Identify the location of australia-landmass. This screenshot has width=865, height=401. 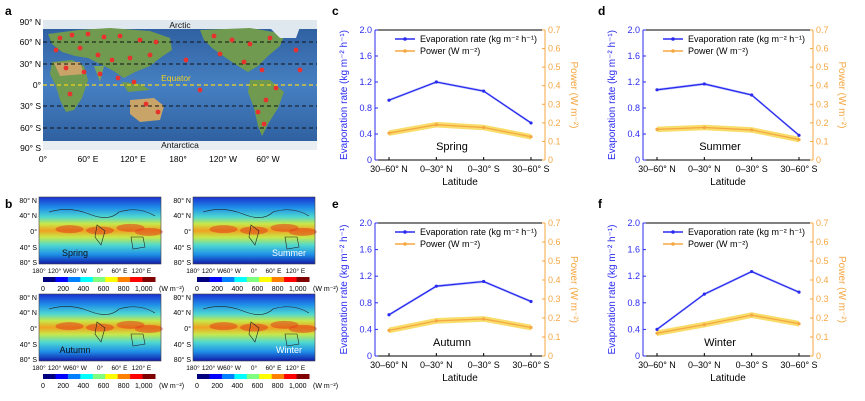
(147, 110).